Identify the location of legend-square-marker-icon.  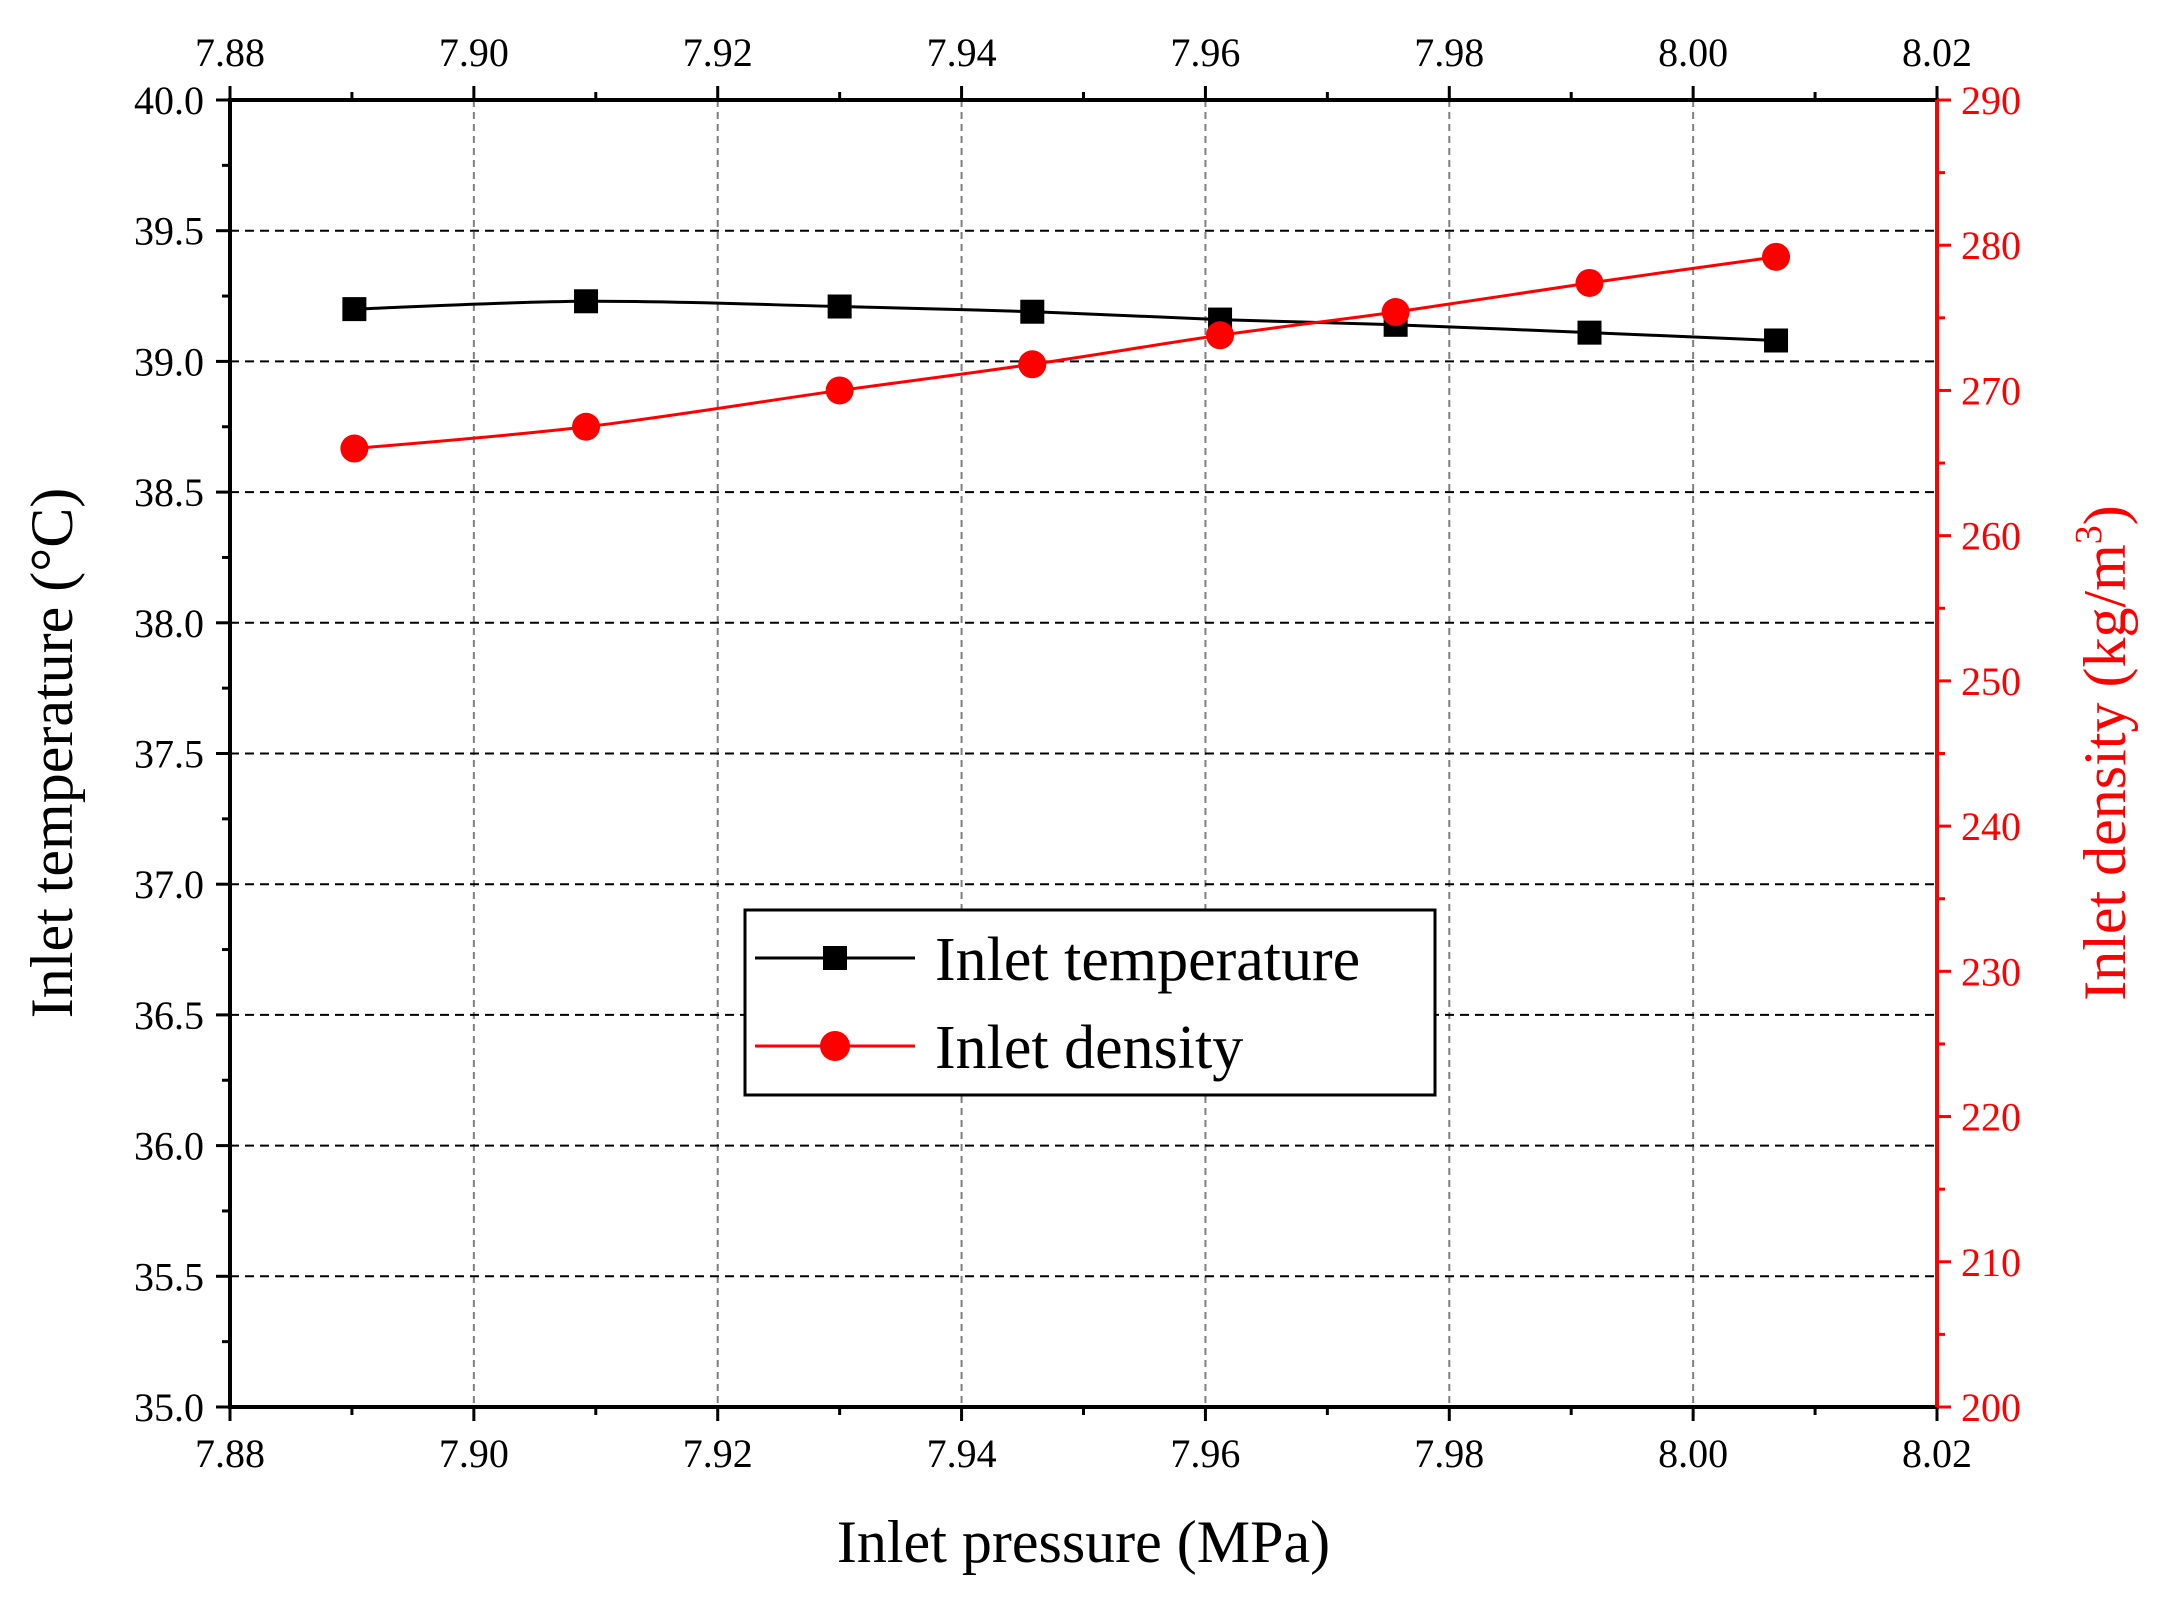
(835, 958).